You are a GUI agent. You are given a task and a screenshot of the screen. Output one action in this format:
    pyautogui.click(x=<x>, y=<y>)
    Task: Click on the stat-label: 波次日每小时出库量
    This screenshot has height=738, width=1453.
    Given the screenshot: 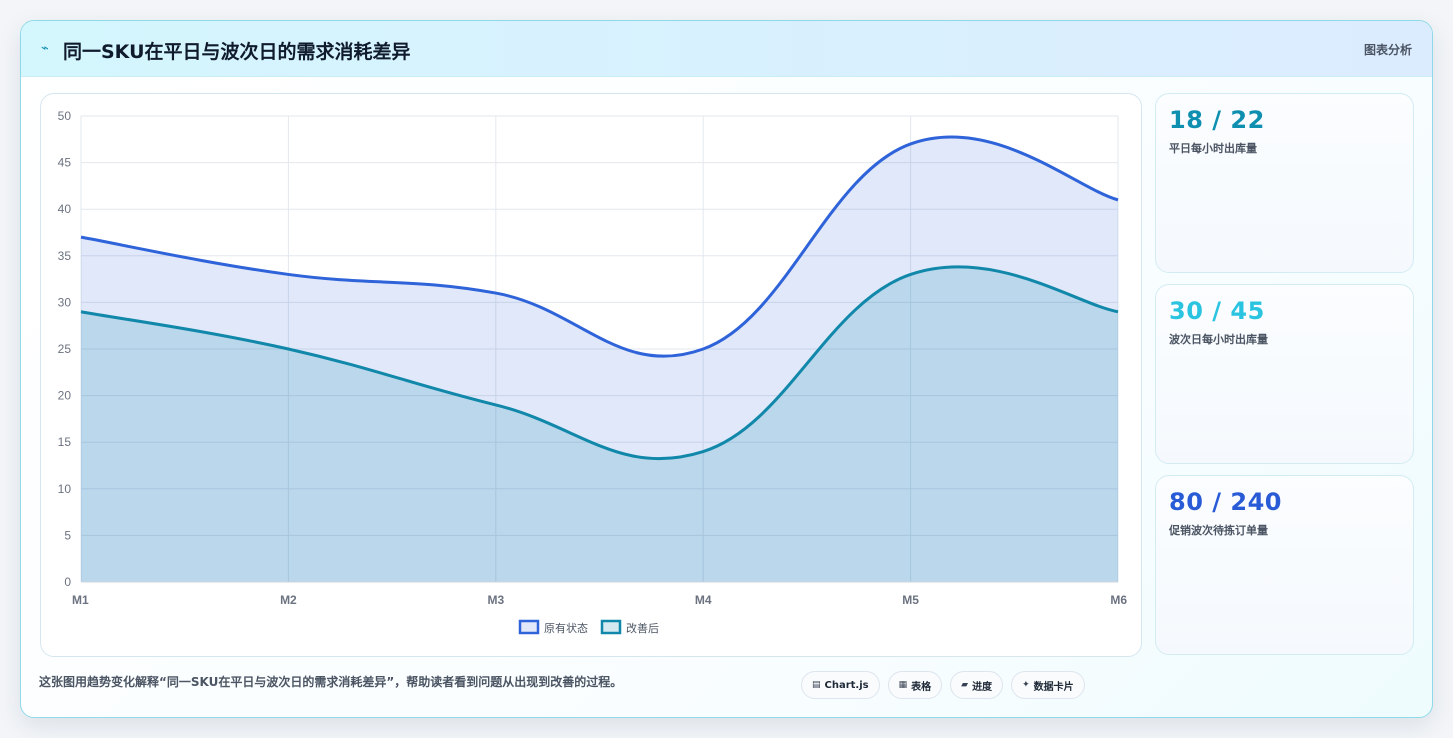 What is the action you would take?
    pyautogui.click(x=1218, y=339)
    